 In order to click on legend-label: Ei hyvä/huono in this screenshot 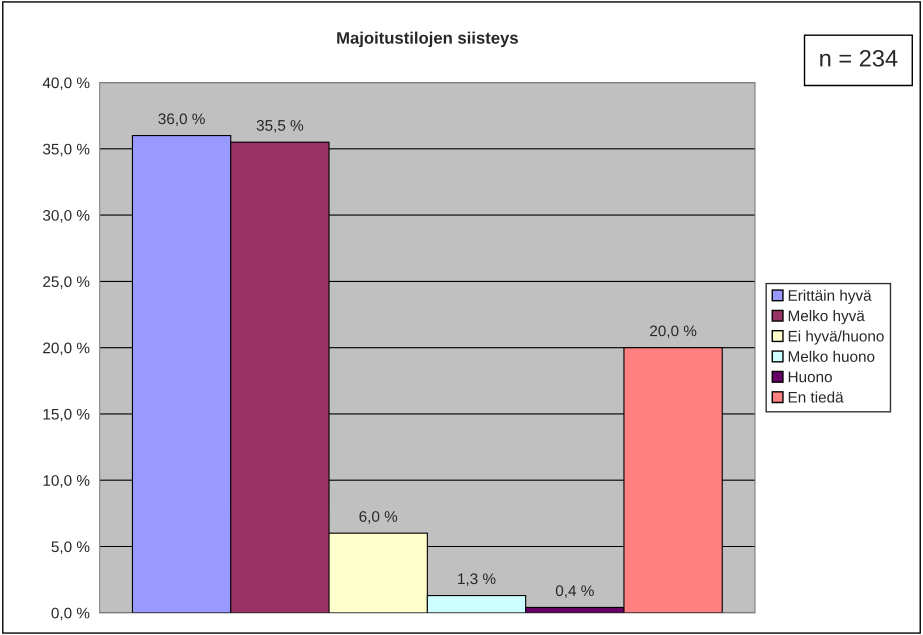, I will do `click(836, 337)`.